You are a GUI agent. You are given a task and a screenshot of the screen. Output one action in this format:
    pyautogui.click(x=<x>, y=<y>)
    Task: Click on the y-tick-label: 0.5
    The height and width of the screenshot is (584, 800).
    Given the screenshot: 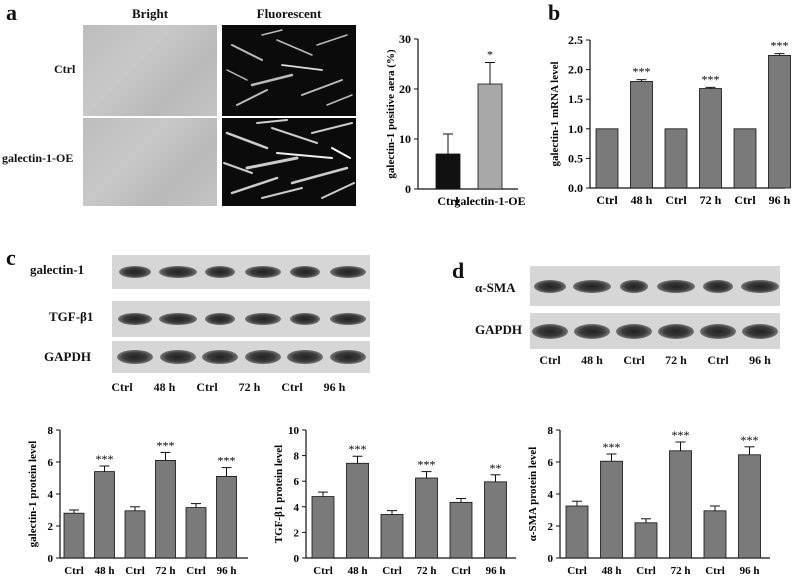 What is the action you would take?
    pyautogui.click(x=575, y=158)
    